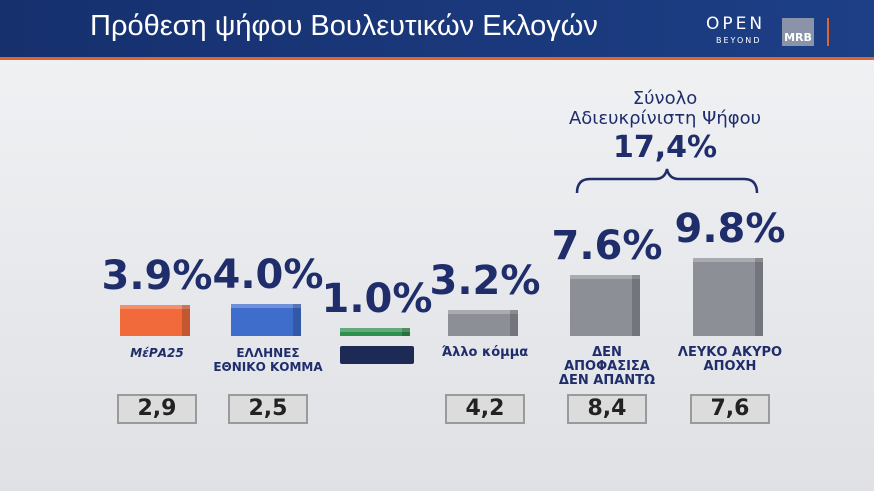 This screenshot has height=491, width=874. I want to click on previous-value: 2,5, so click(268, 409).